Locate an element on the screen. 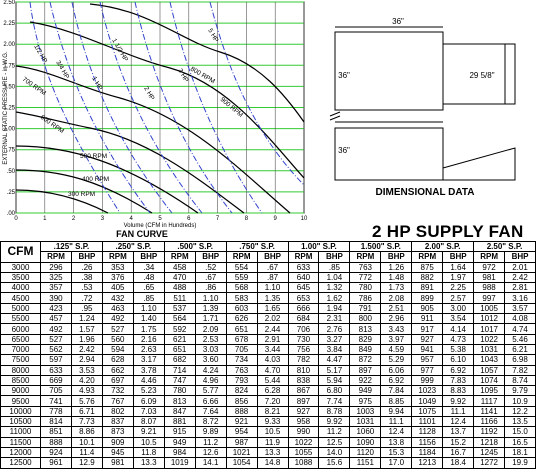 The image size is (536, 472). cfm-cell: 6000 is located at coordinates (20, 329).